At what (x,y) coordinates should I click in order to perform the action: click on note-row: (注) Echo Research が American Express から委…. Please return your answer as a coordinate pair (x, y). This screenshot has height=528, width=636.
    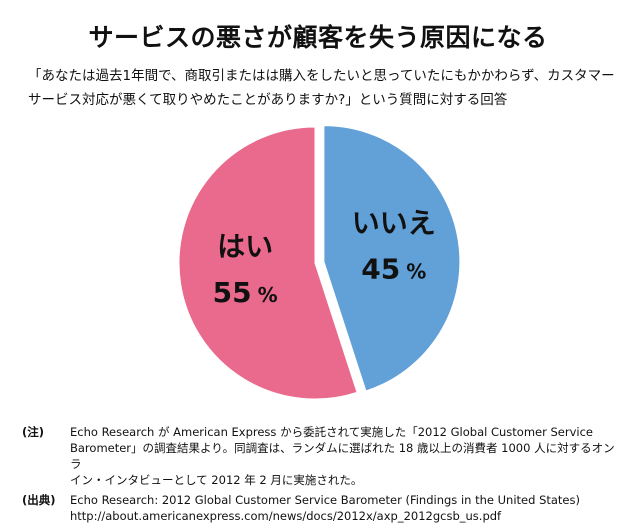
    Looking at the image, I should click on (322, 456).